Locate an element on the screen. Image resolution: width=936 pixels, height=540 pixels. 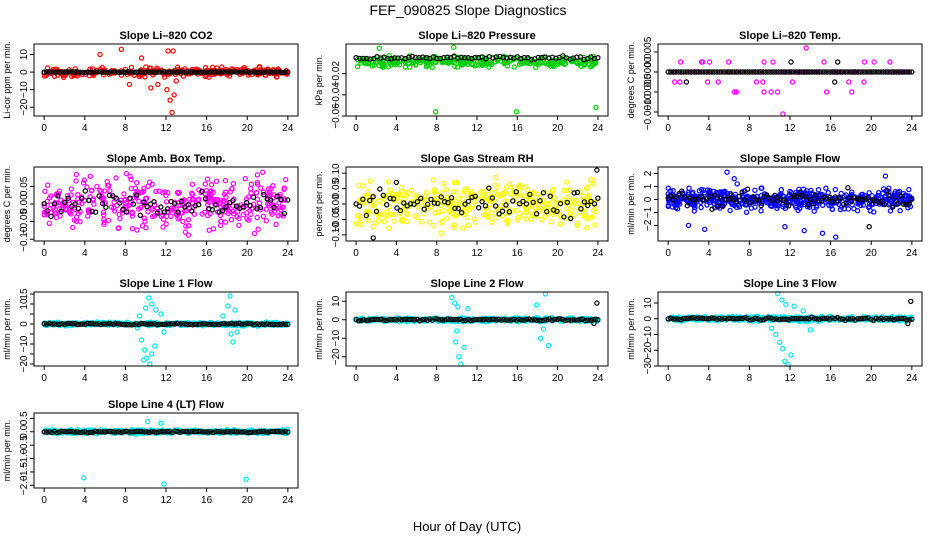
y-tick-label: −0.10 is located at coordinates (336, 235).